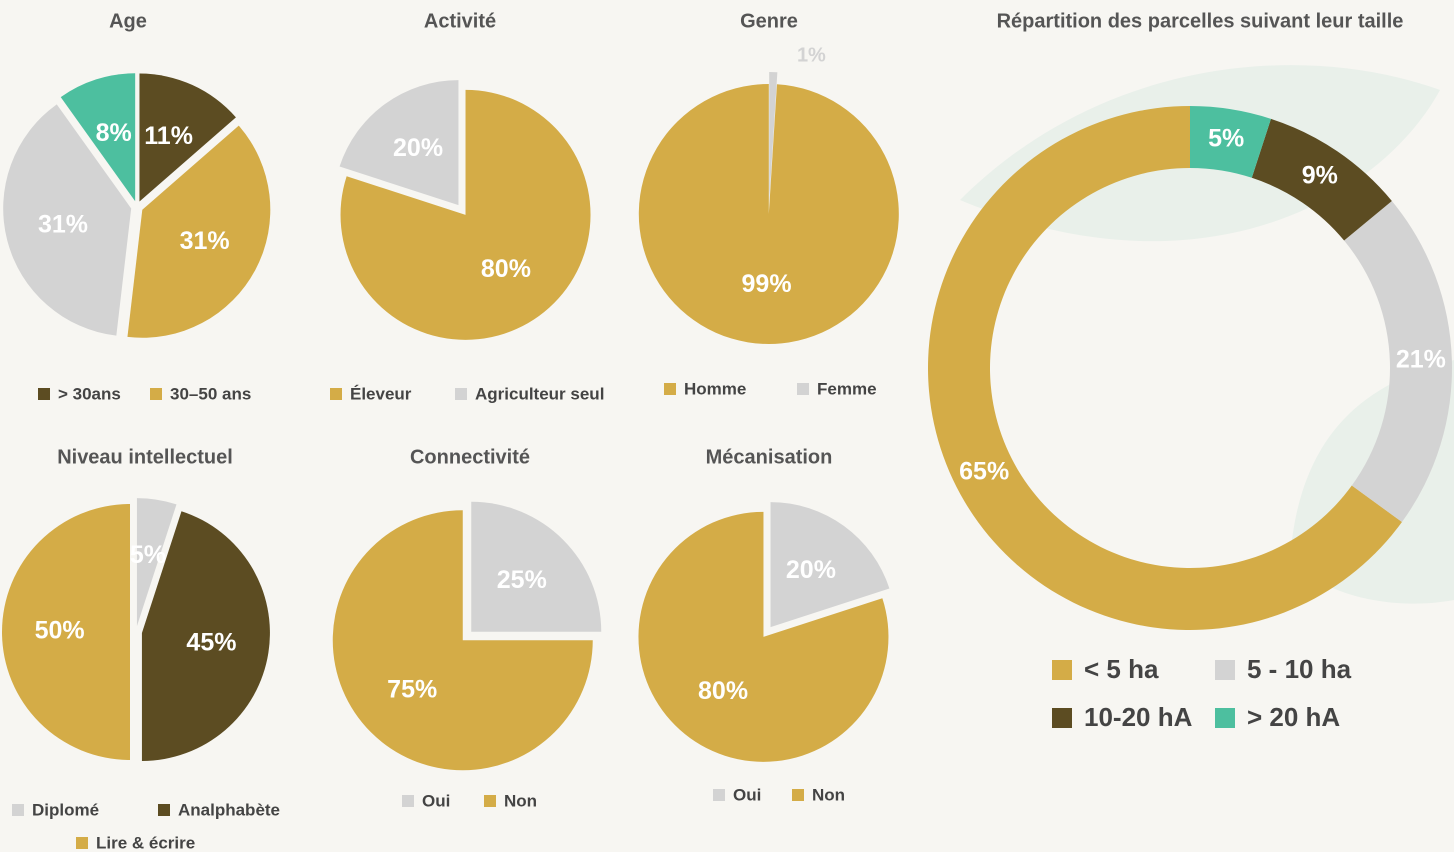 The image size is (1454, 852). What do you see at coordinates (89, 393) in the screenshot?
I see `legend-label: > 30ans` at bounding box center [89, 393].